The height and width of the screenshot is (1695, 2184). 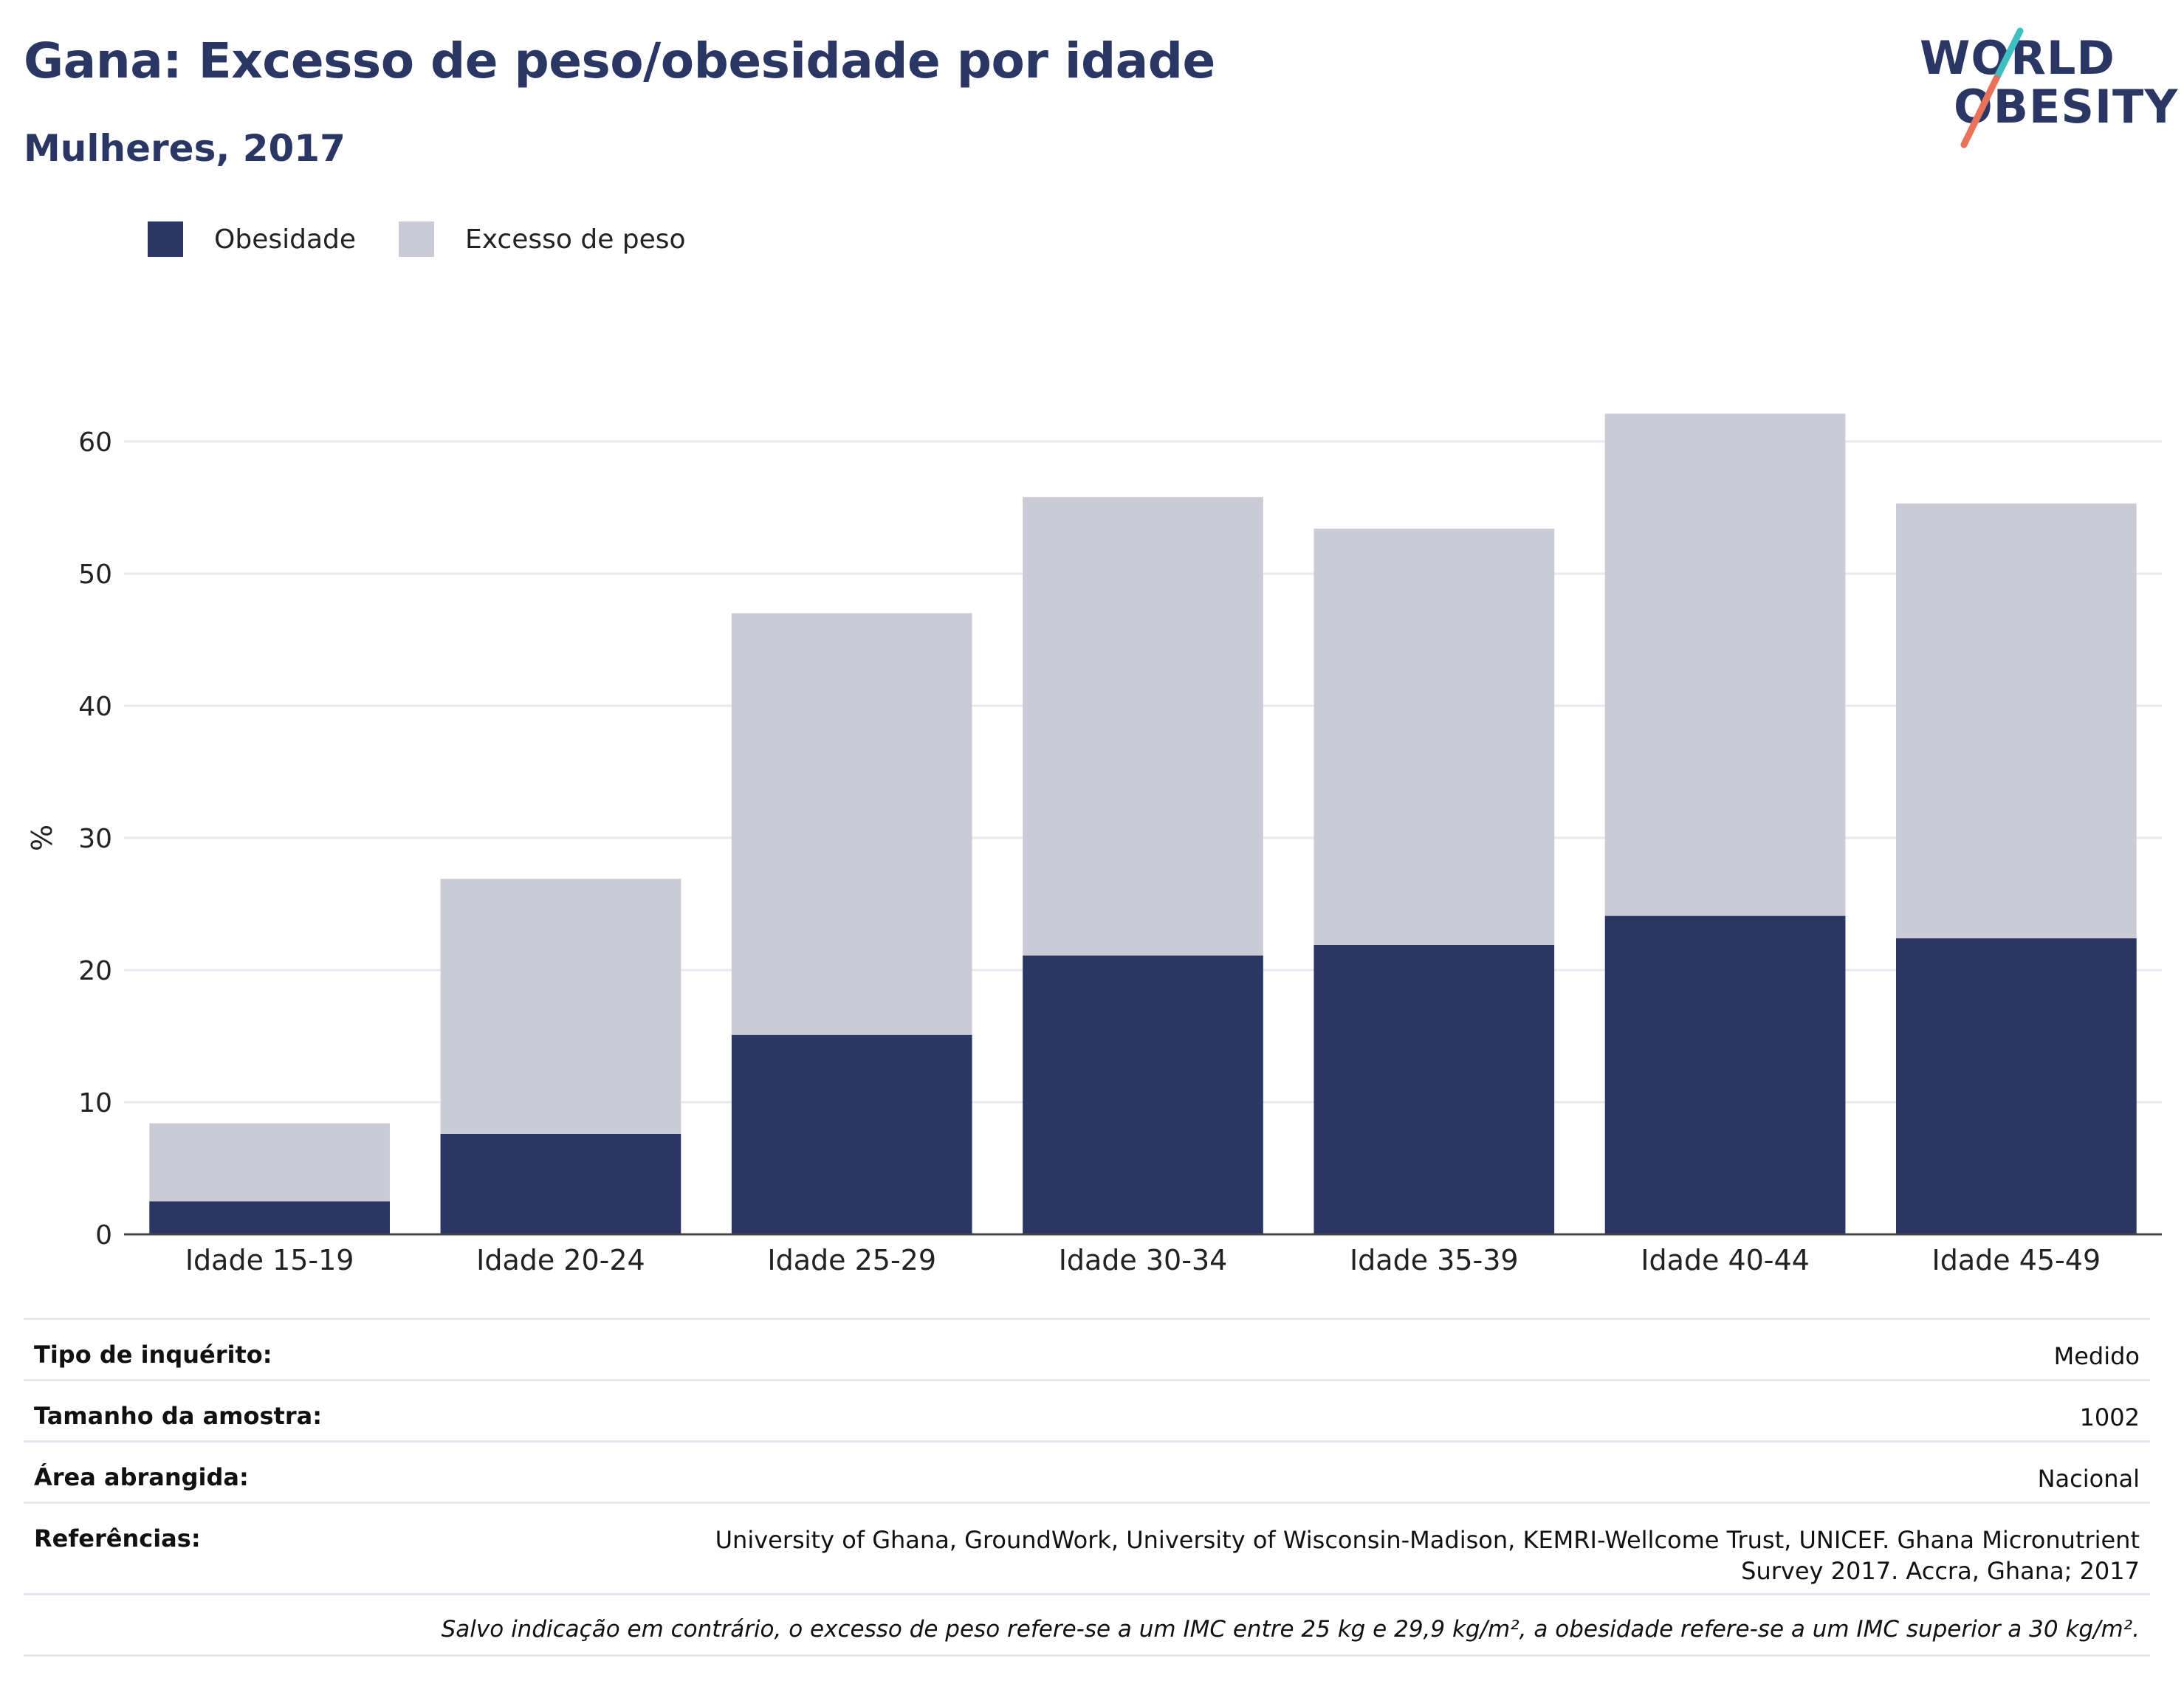 What do you see at coordinates (153, 1355) in the screenshot?
I see `info-key: Tipo de inquérito:` at bounding box center [153, 1355].